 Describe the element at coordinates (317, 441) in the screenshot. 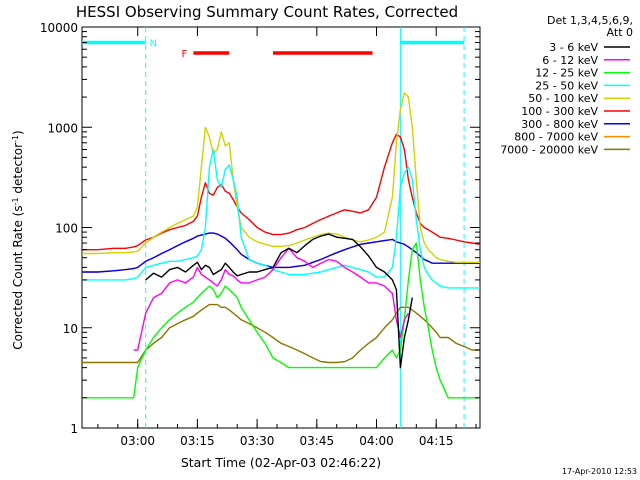

I see `x-tick-label: 03:45` at that location.